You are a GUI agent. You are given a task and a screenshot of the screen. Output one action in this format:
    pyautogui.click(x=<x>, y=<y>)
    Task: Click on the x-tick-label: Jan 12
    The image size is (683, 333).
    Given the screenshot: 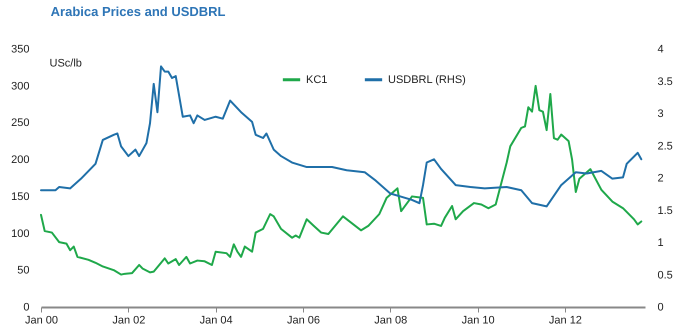 What is the action you would take?
    pyautogui.click(x=565, y=320)
    